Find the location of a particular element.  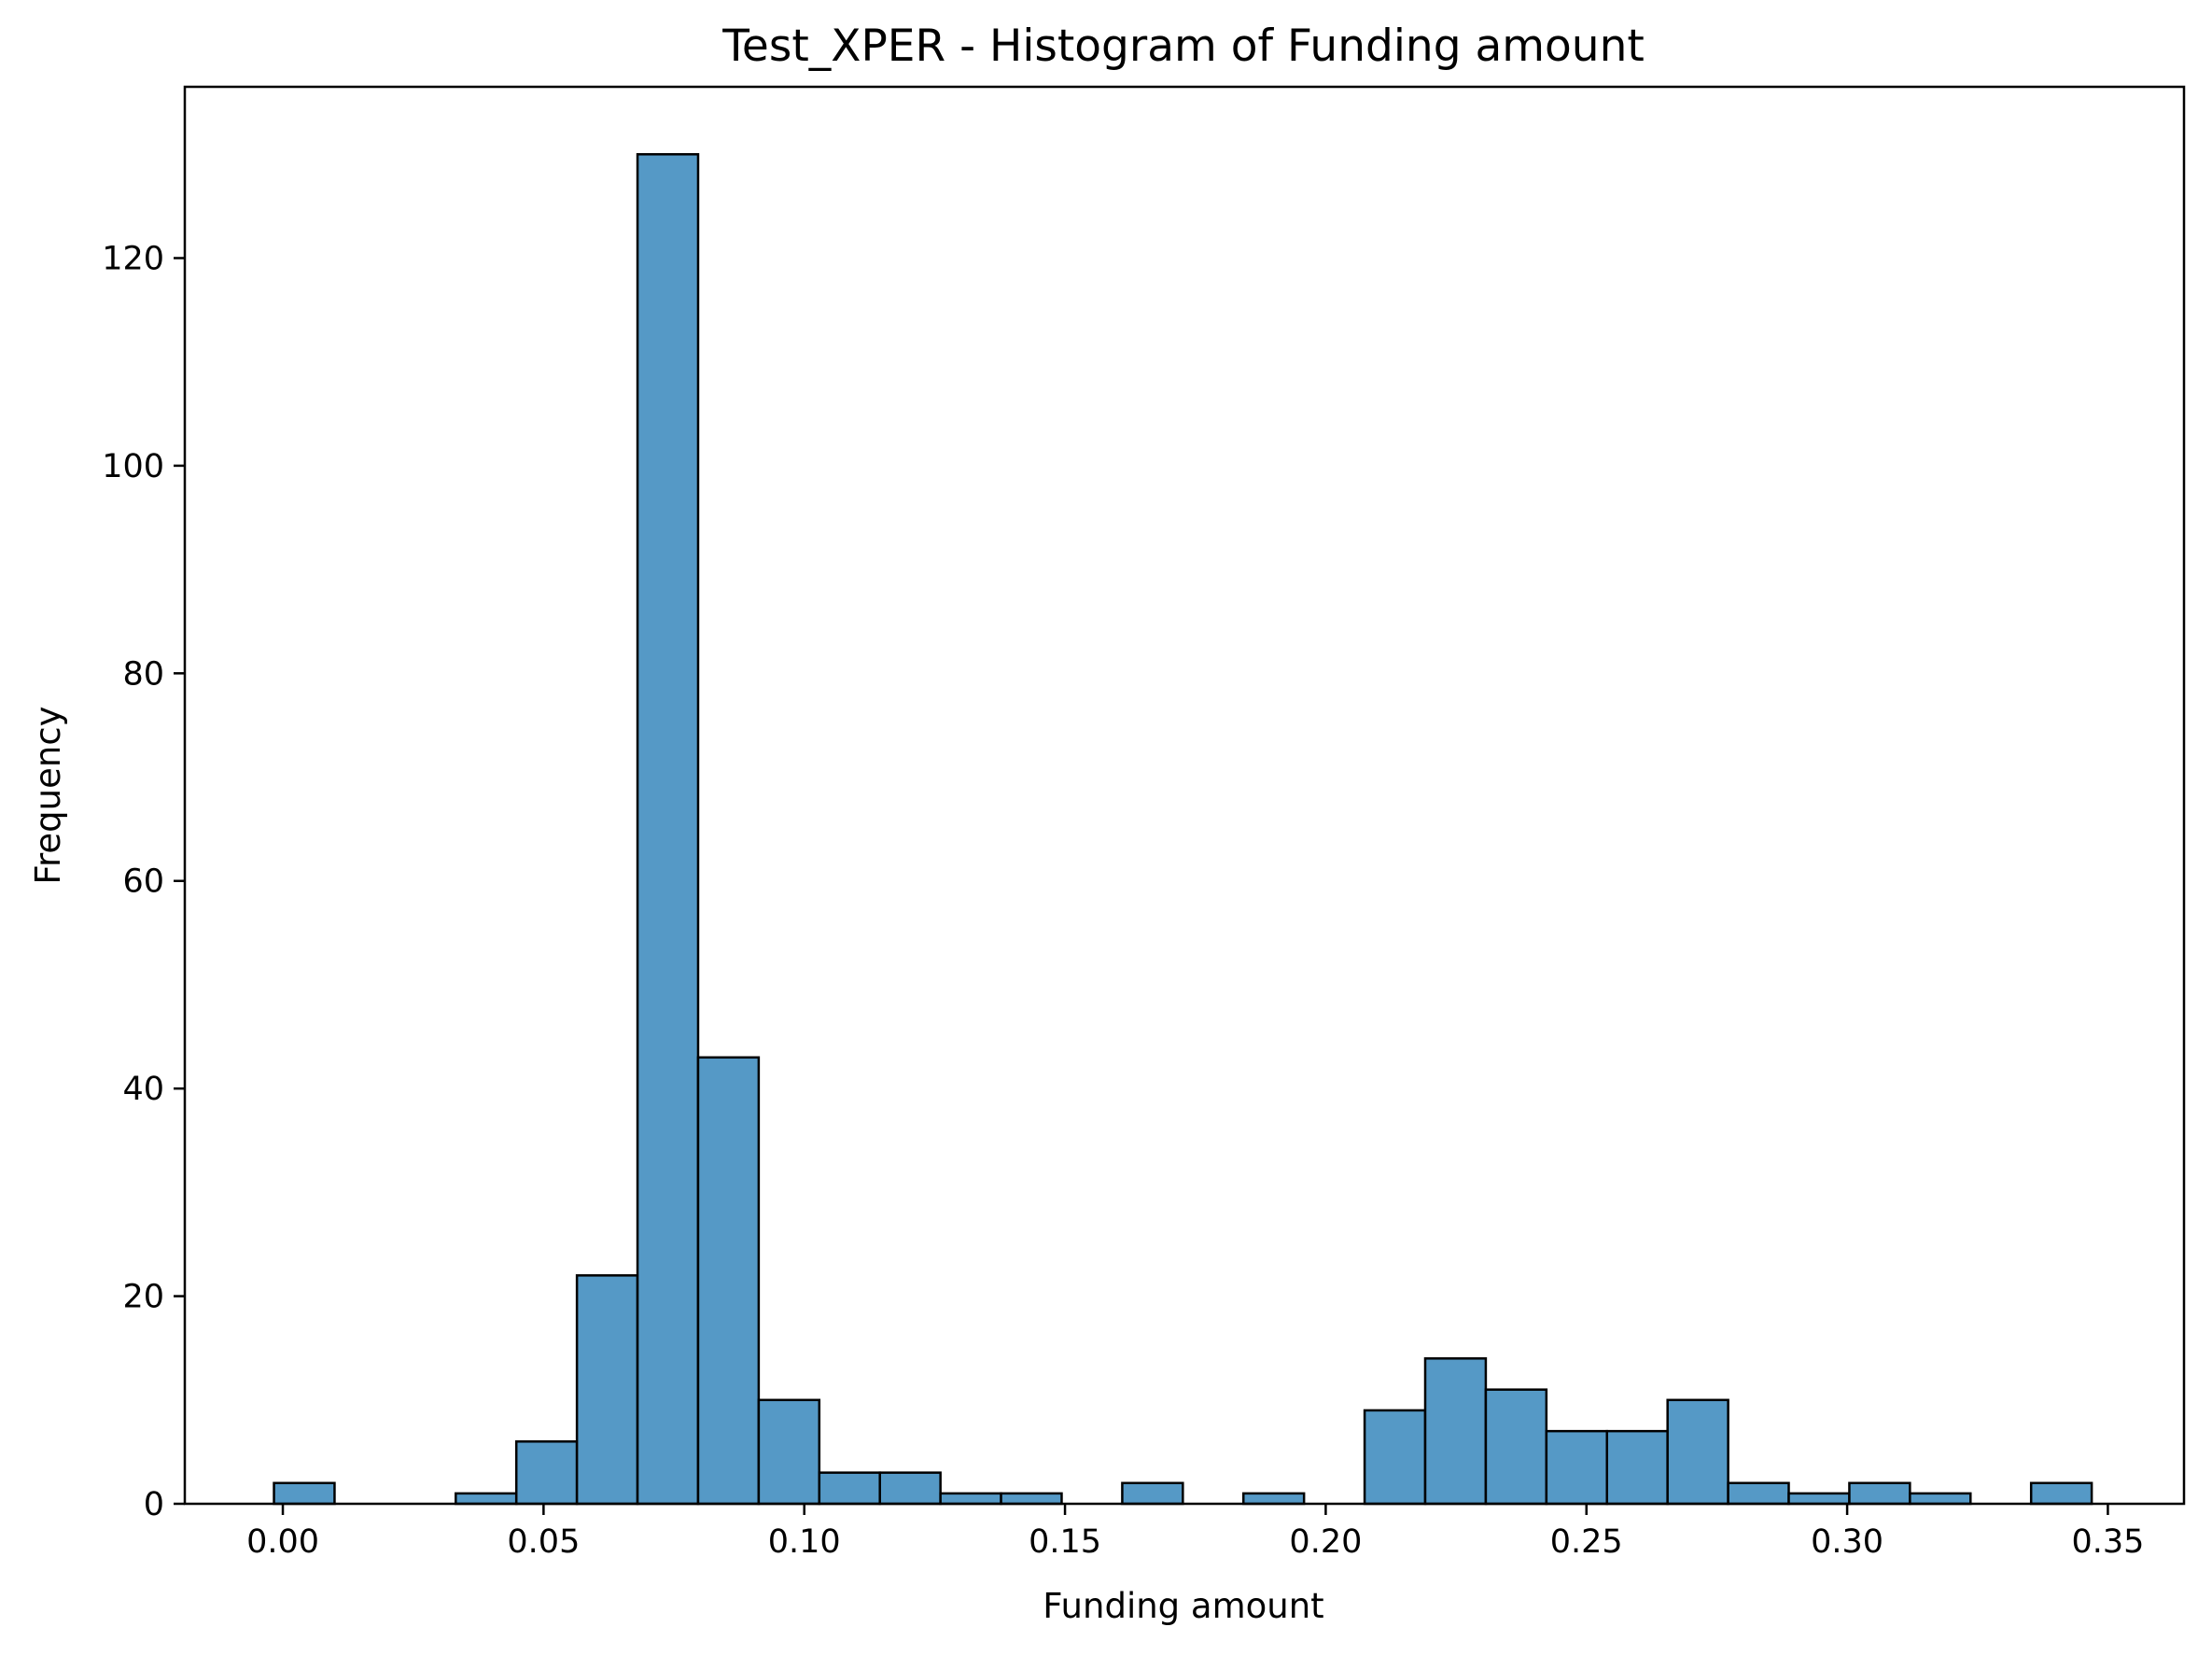

x-tick-label: 0.25 is located at coordinates (1586, 1542).